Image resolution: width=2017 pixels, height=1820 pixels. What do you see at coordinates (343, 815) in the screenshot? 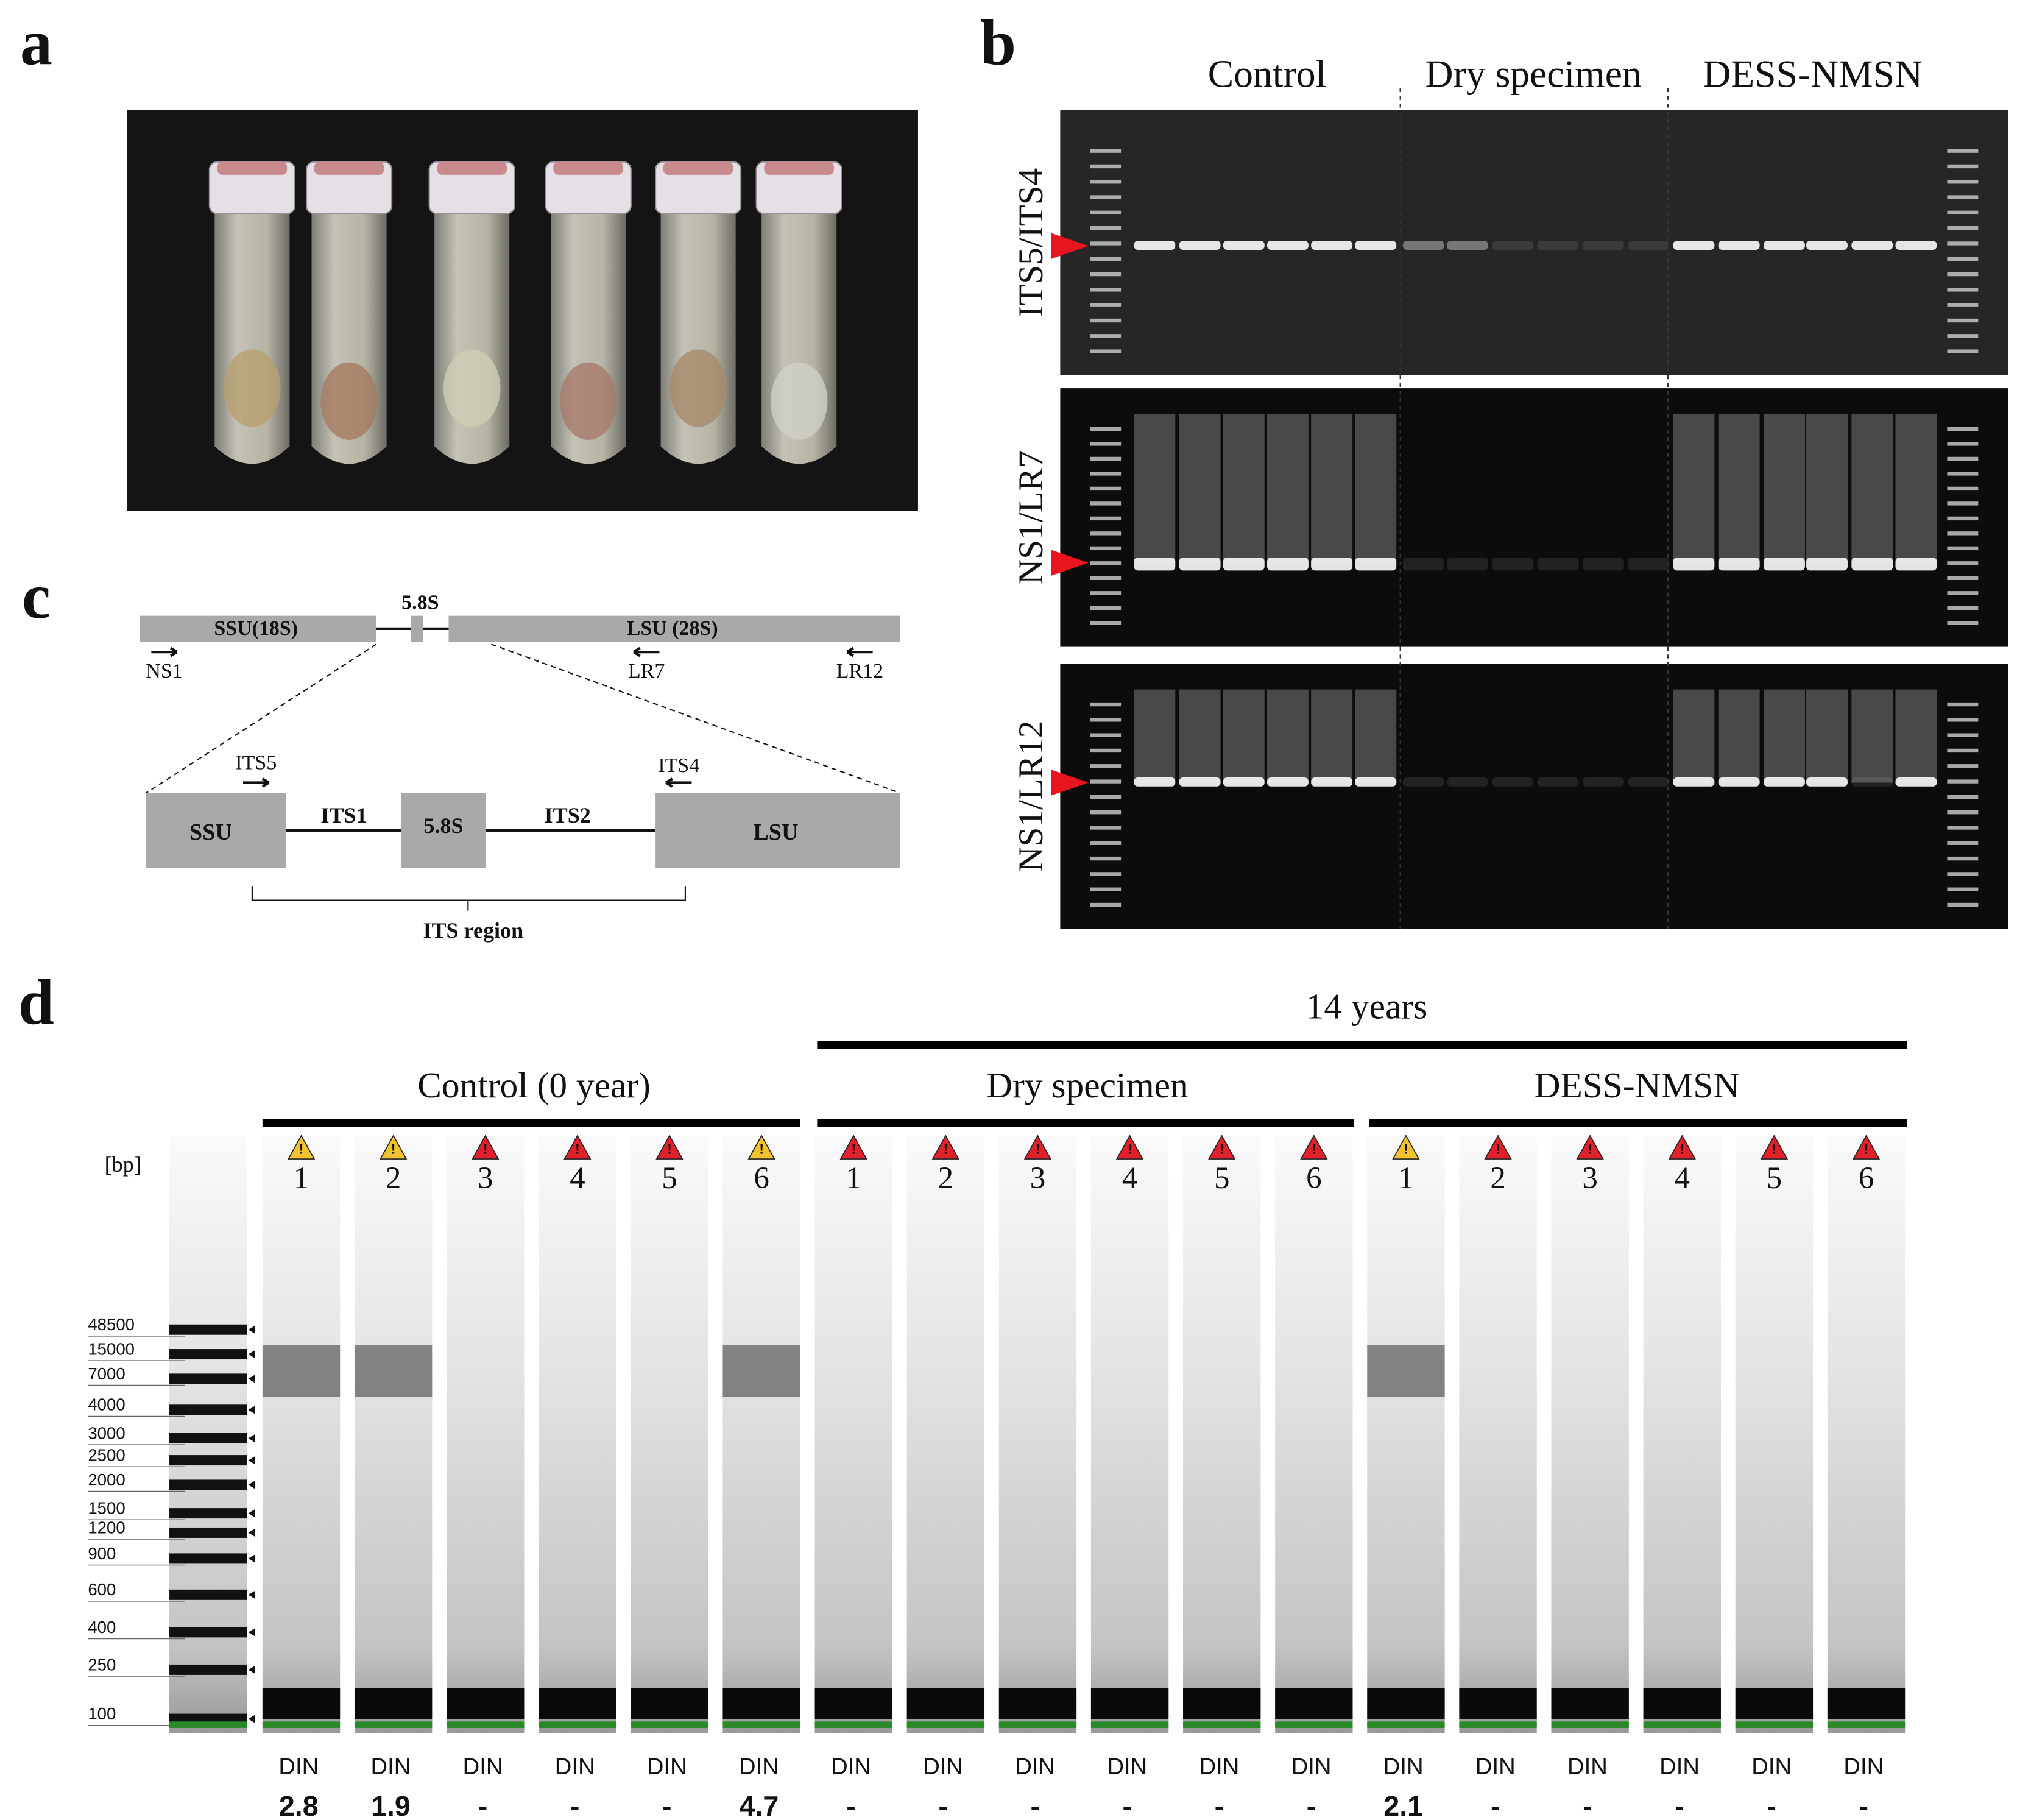
I see `its1-label: ITS1` at bounding box center [343, 815].